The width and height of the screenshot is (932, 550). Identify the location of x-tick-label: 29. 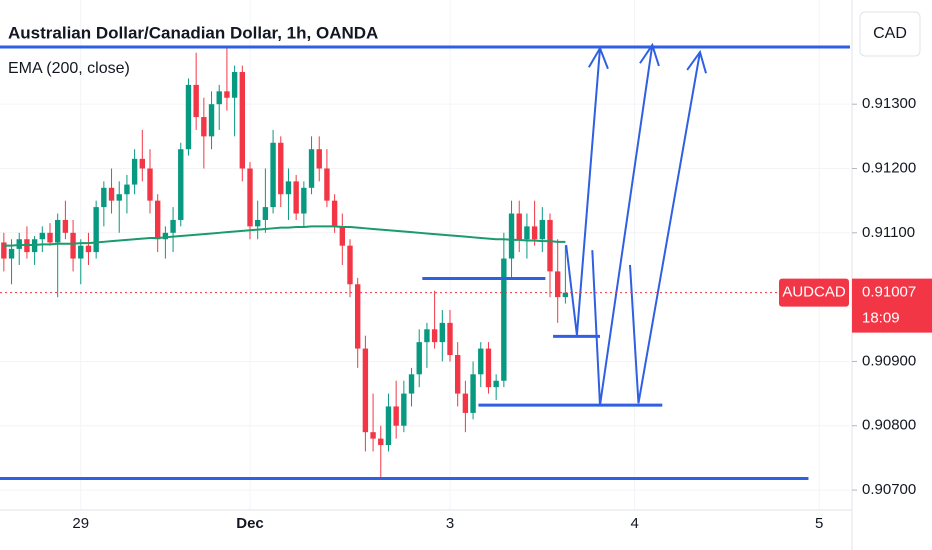
(80, 523).